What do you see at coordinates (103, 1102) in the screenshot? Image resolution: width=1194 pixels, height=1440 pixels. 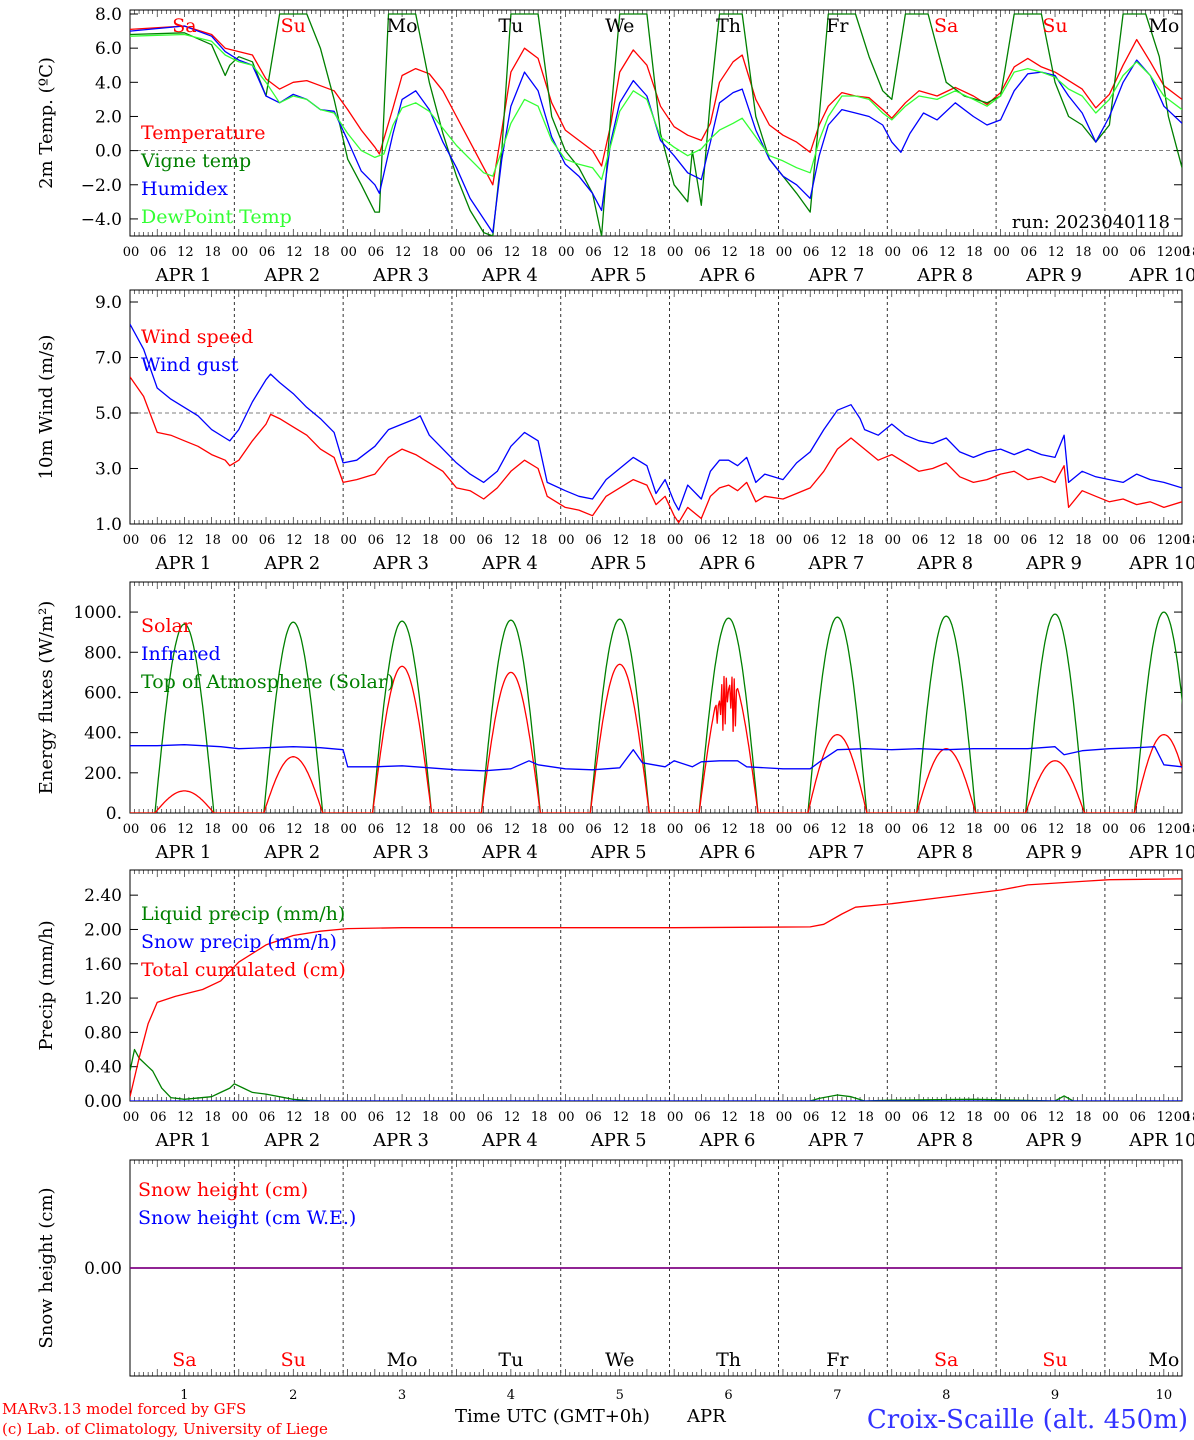 I see `y-tick-label: 0.00` at bounding box center [103, 1102].